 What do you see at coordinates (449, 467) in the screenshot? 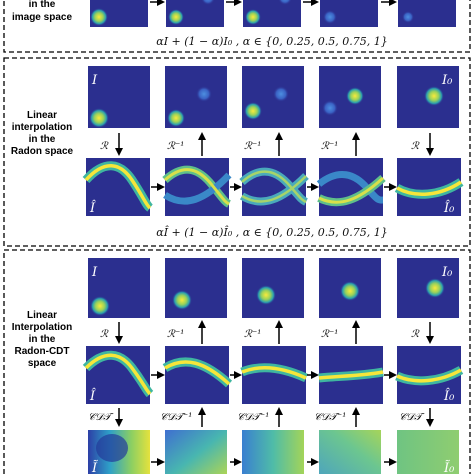
I see `transform-label: Ĩ₀` at bounding box center [449, 467].